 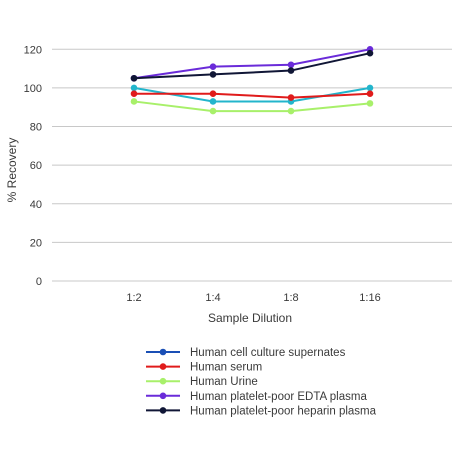 I want to click on y-tick-label: 60, so click(x=36, y=166).